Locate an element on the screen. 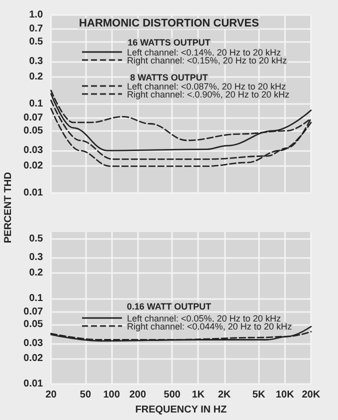 This screenshot has width=338, height=420. x-tick-label: 500 is located at coordinates (172, 395).